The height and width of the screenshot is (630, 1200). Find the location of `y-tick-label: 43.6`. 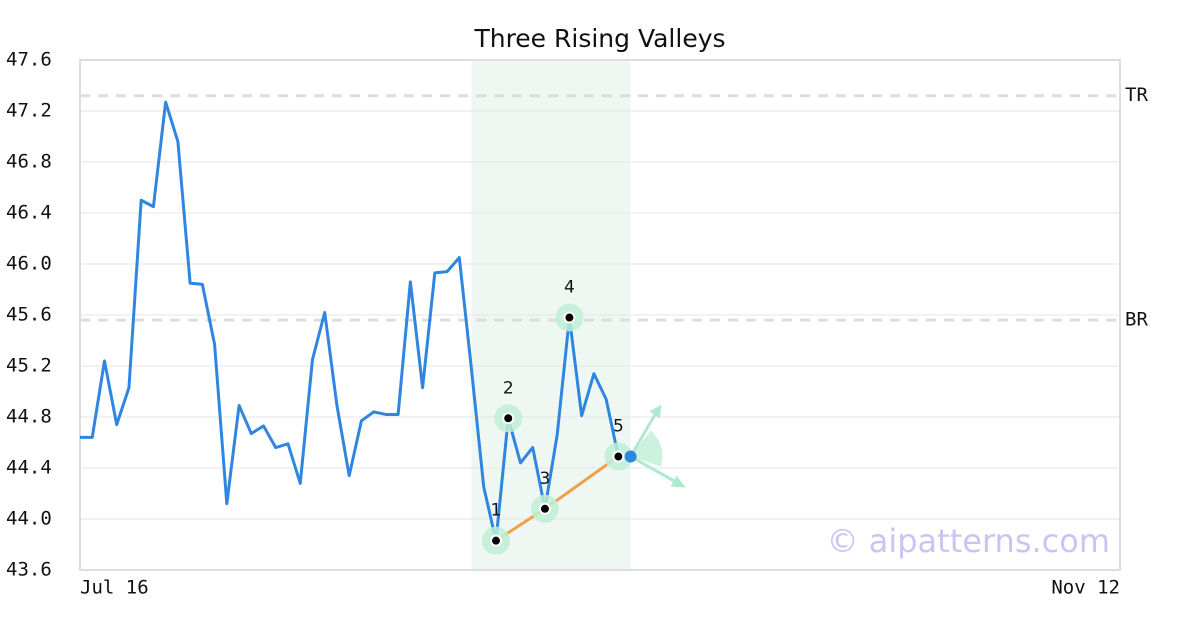

y-tick-label: 43.6 is located at coordinates (29, 570).